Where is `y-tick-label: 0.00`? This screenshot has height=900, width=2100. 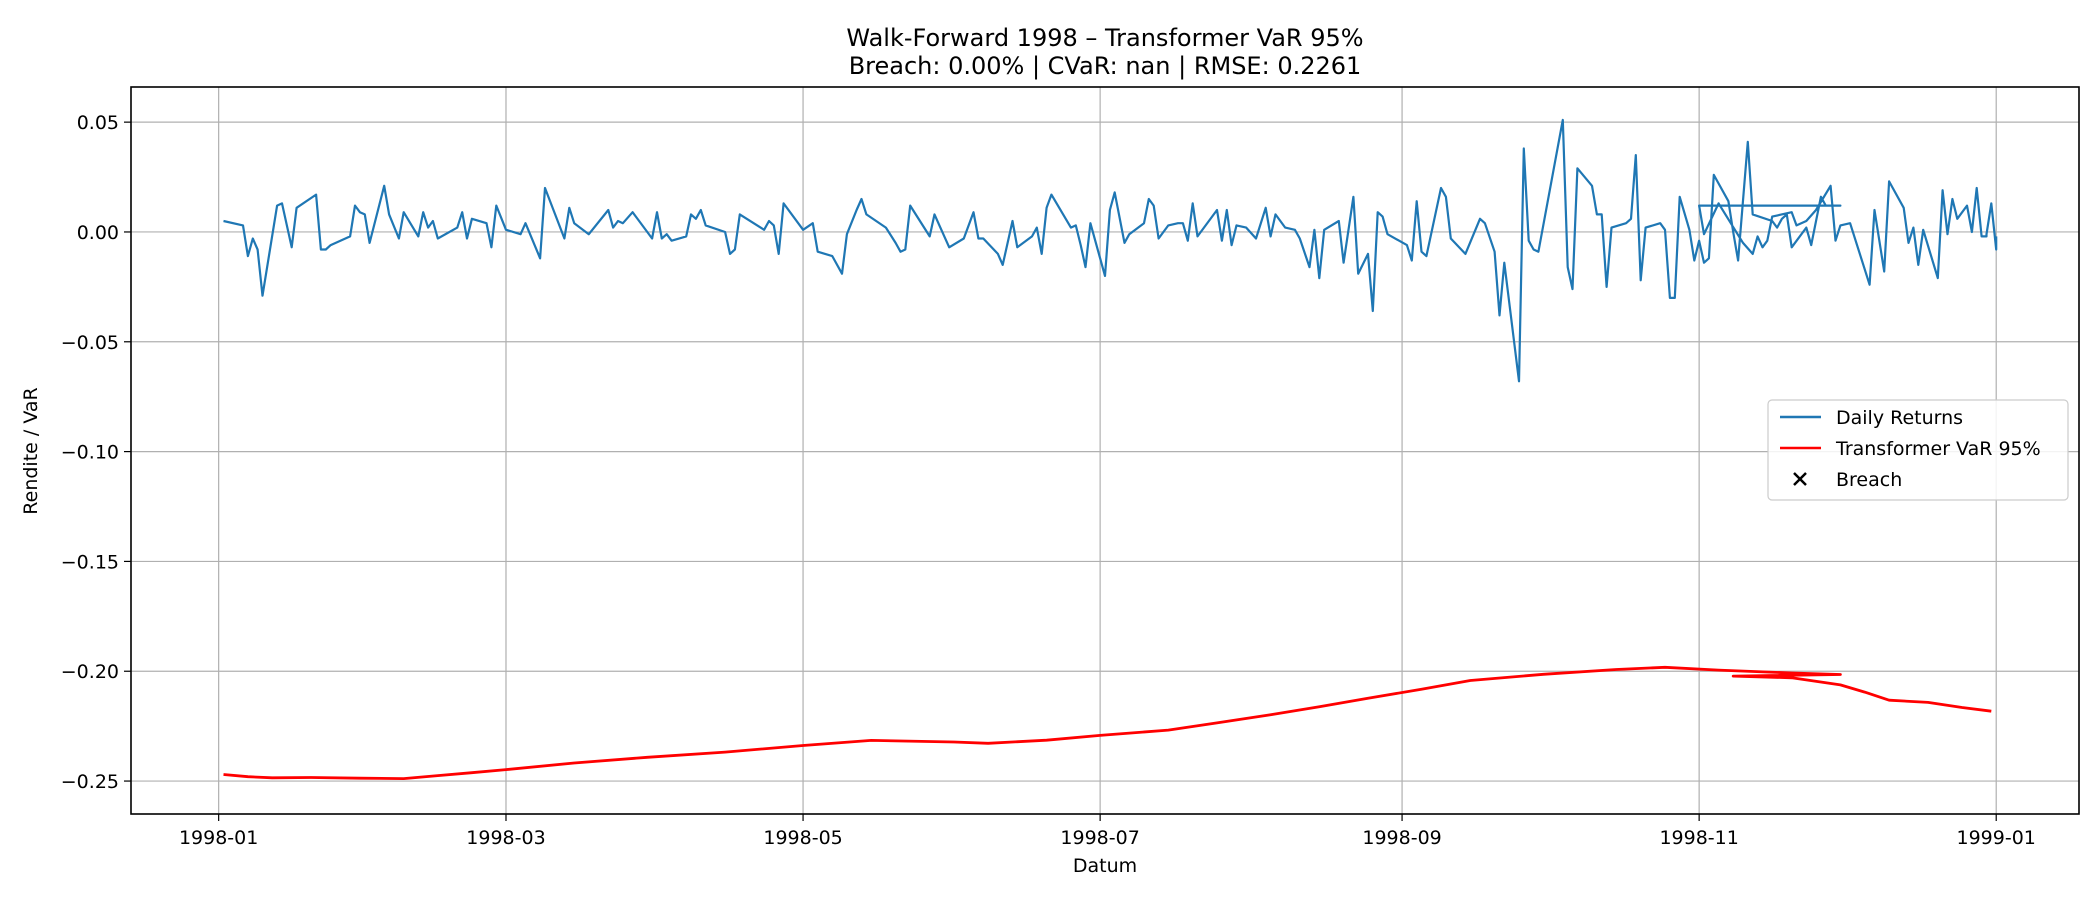 y-tick-label: 0.00 is located at coordinates (98, 233).